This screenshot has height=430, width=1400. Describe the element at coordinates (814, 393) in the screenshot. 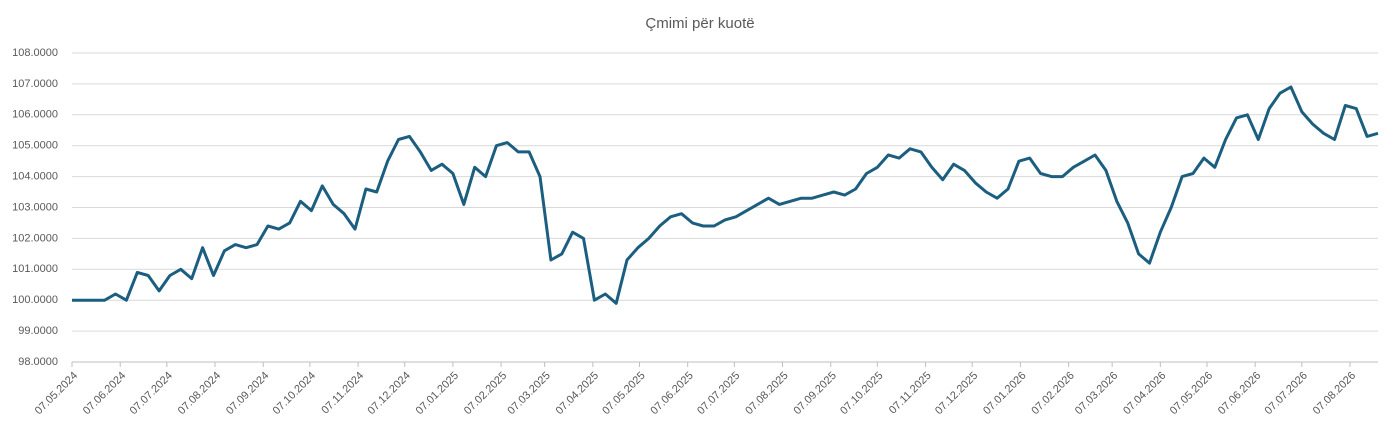

I see `x-tick-label: 07.09.2025` at that location.